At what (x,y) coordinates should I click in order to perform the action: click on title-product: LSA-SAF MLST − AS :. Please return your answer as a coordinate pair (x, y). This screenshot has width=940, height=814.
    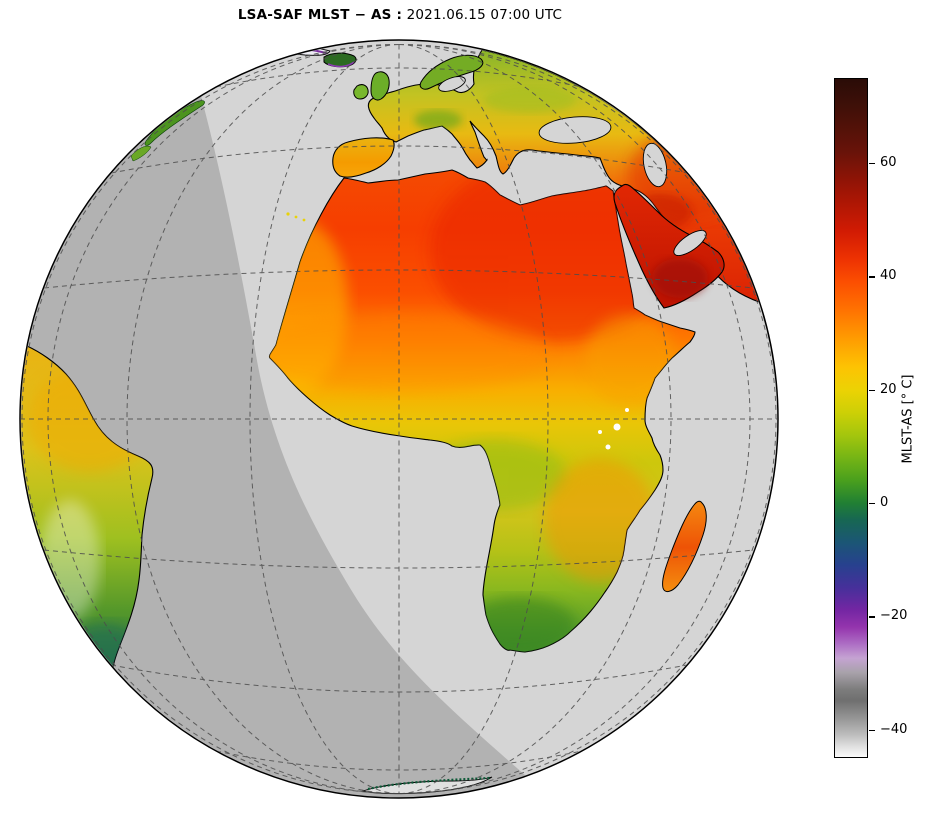
    Looking at the image, I should click on (320, 15).